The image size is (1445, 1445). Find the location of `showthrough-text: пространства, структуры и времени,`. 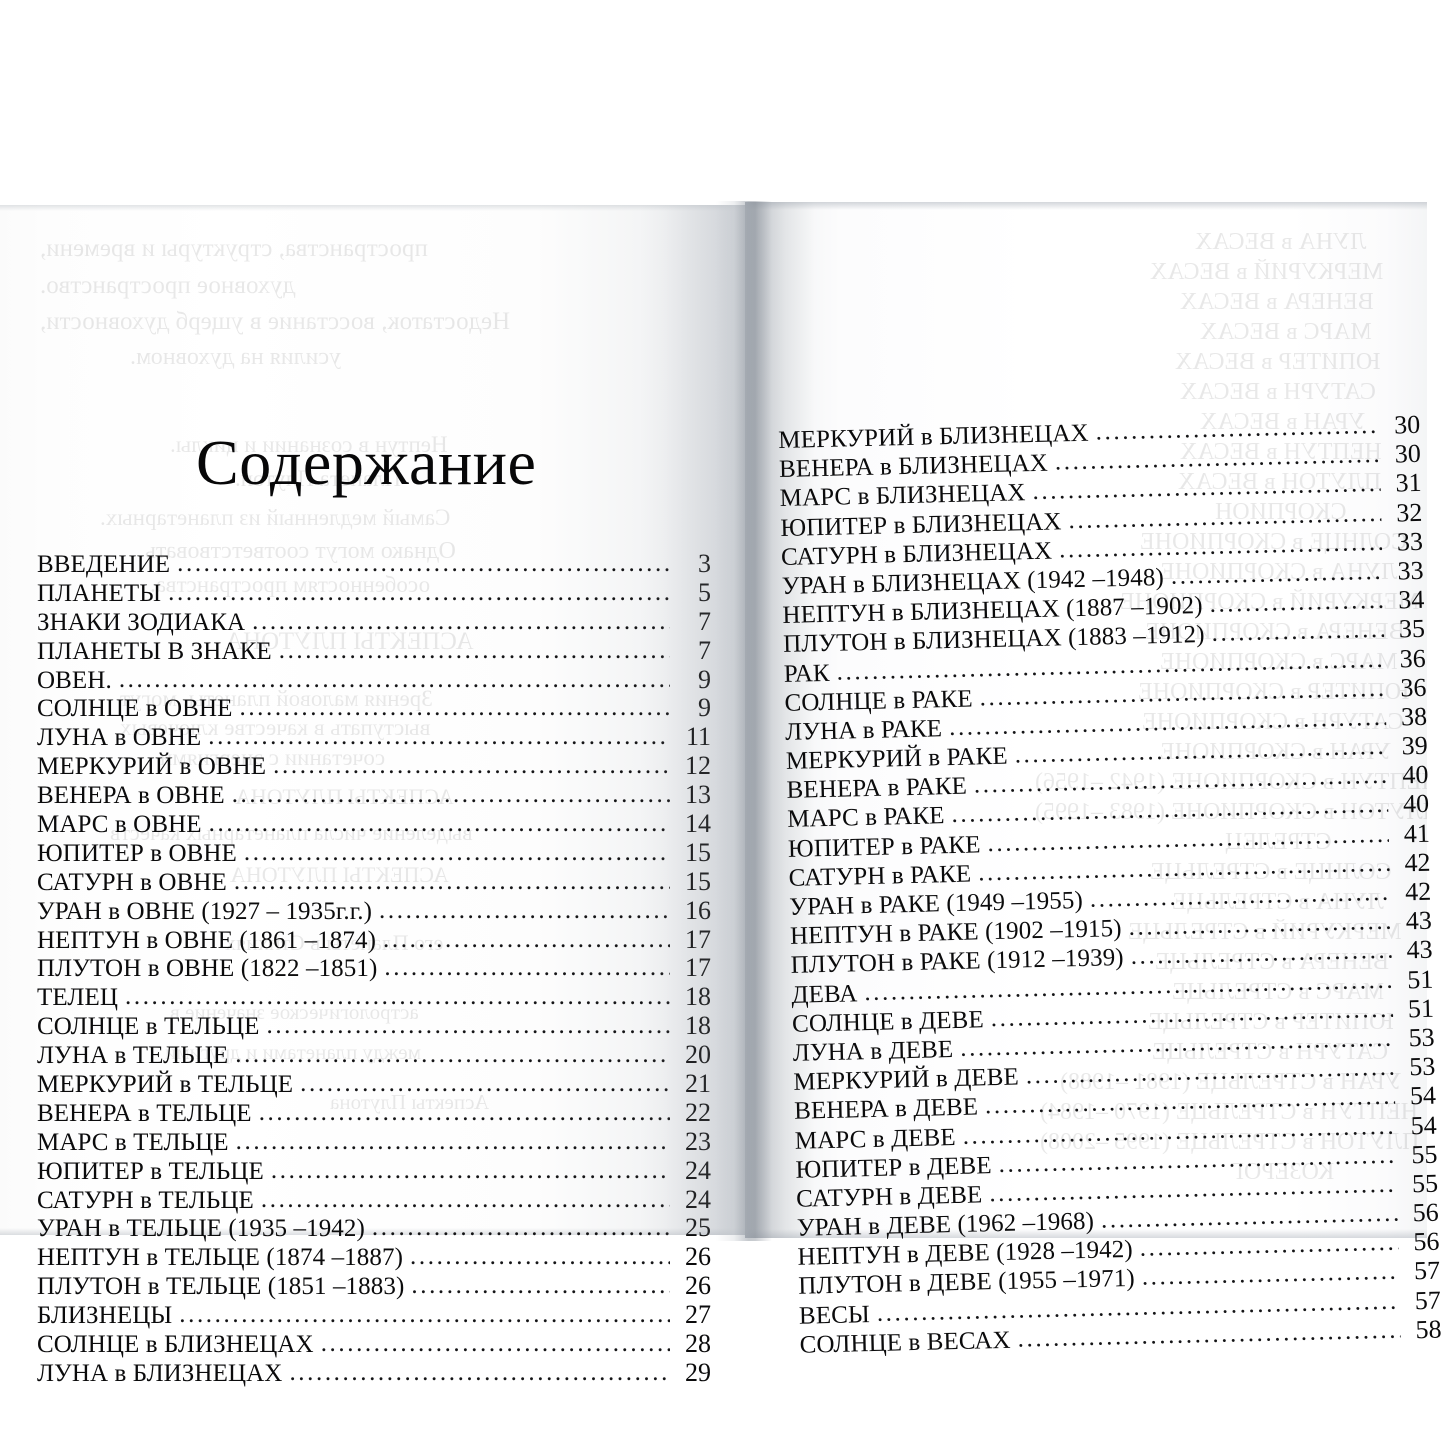

showthrough-text: пространства, структуры и времени, is located at coordinates (234, 248).